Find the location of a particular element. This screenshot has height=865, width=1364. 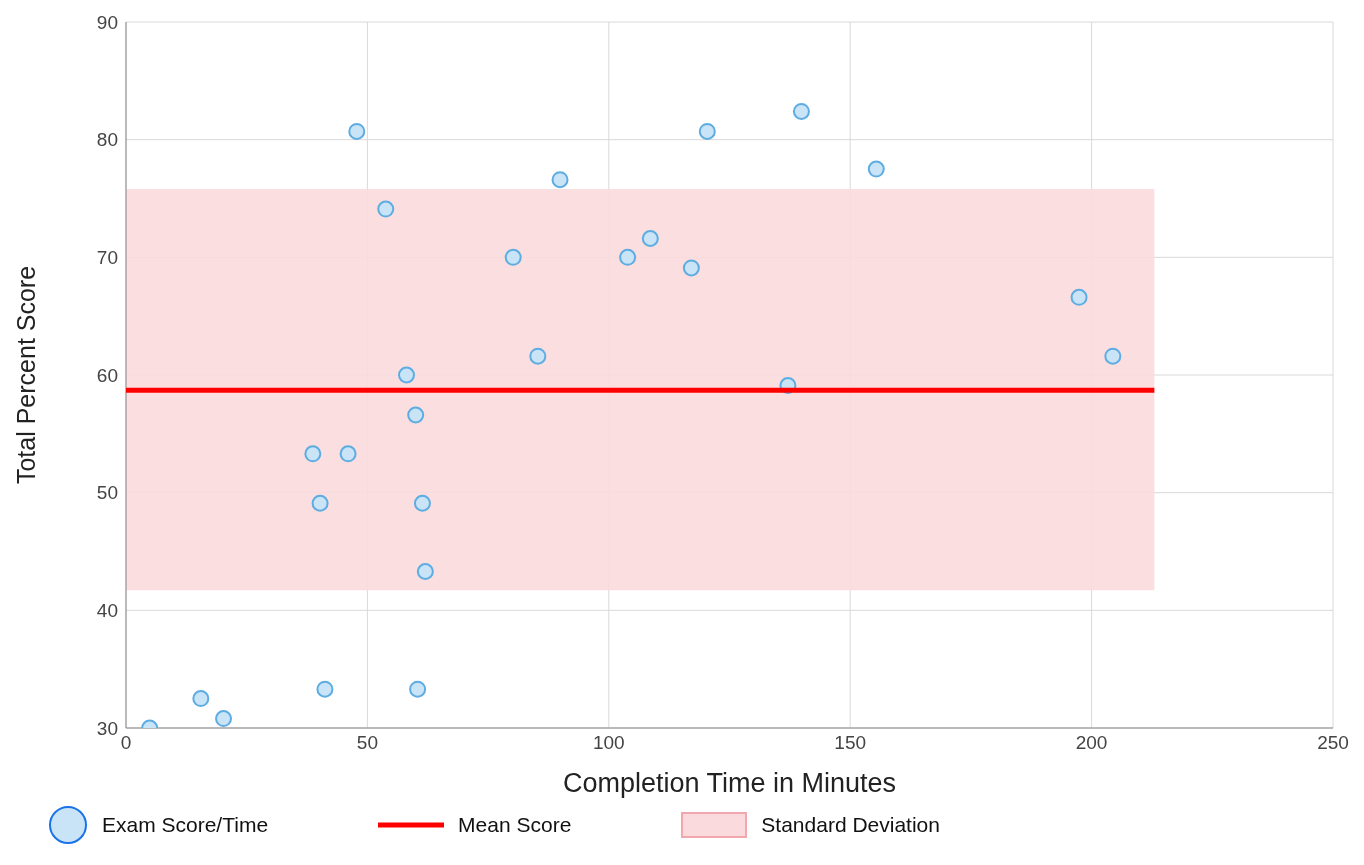

y-tick-label: 80 is located at coordinates (107, 140).